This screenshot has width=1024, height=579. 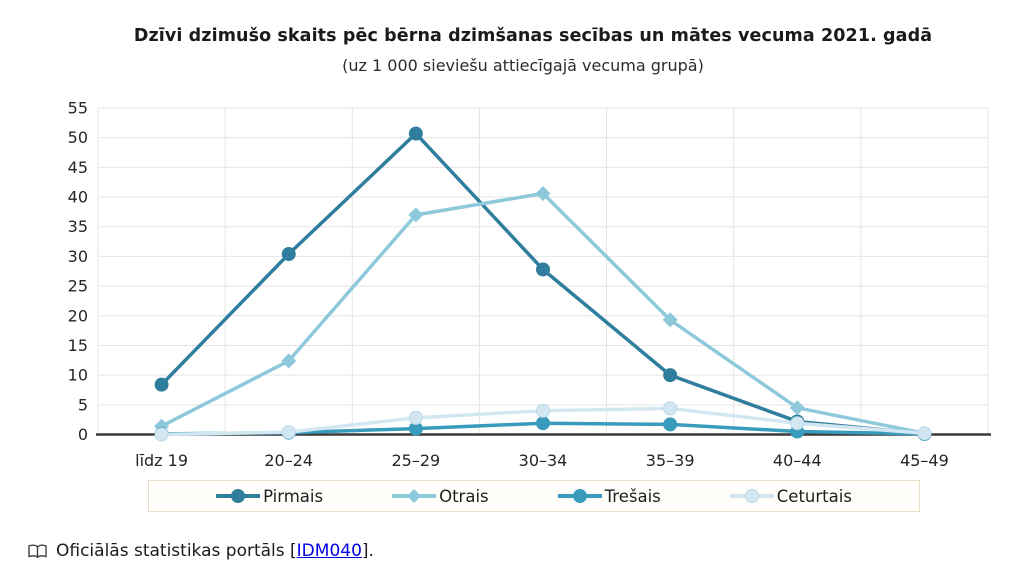 I want to click on source-note: Oficiālās statistikas portāls [IDM040]., so click(x=200, y=551).